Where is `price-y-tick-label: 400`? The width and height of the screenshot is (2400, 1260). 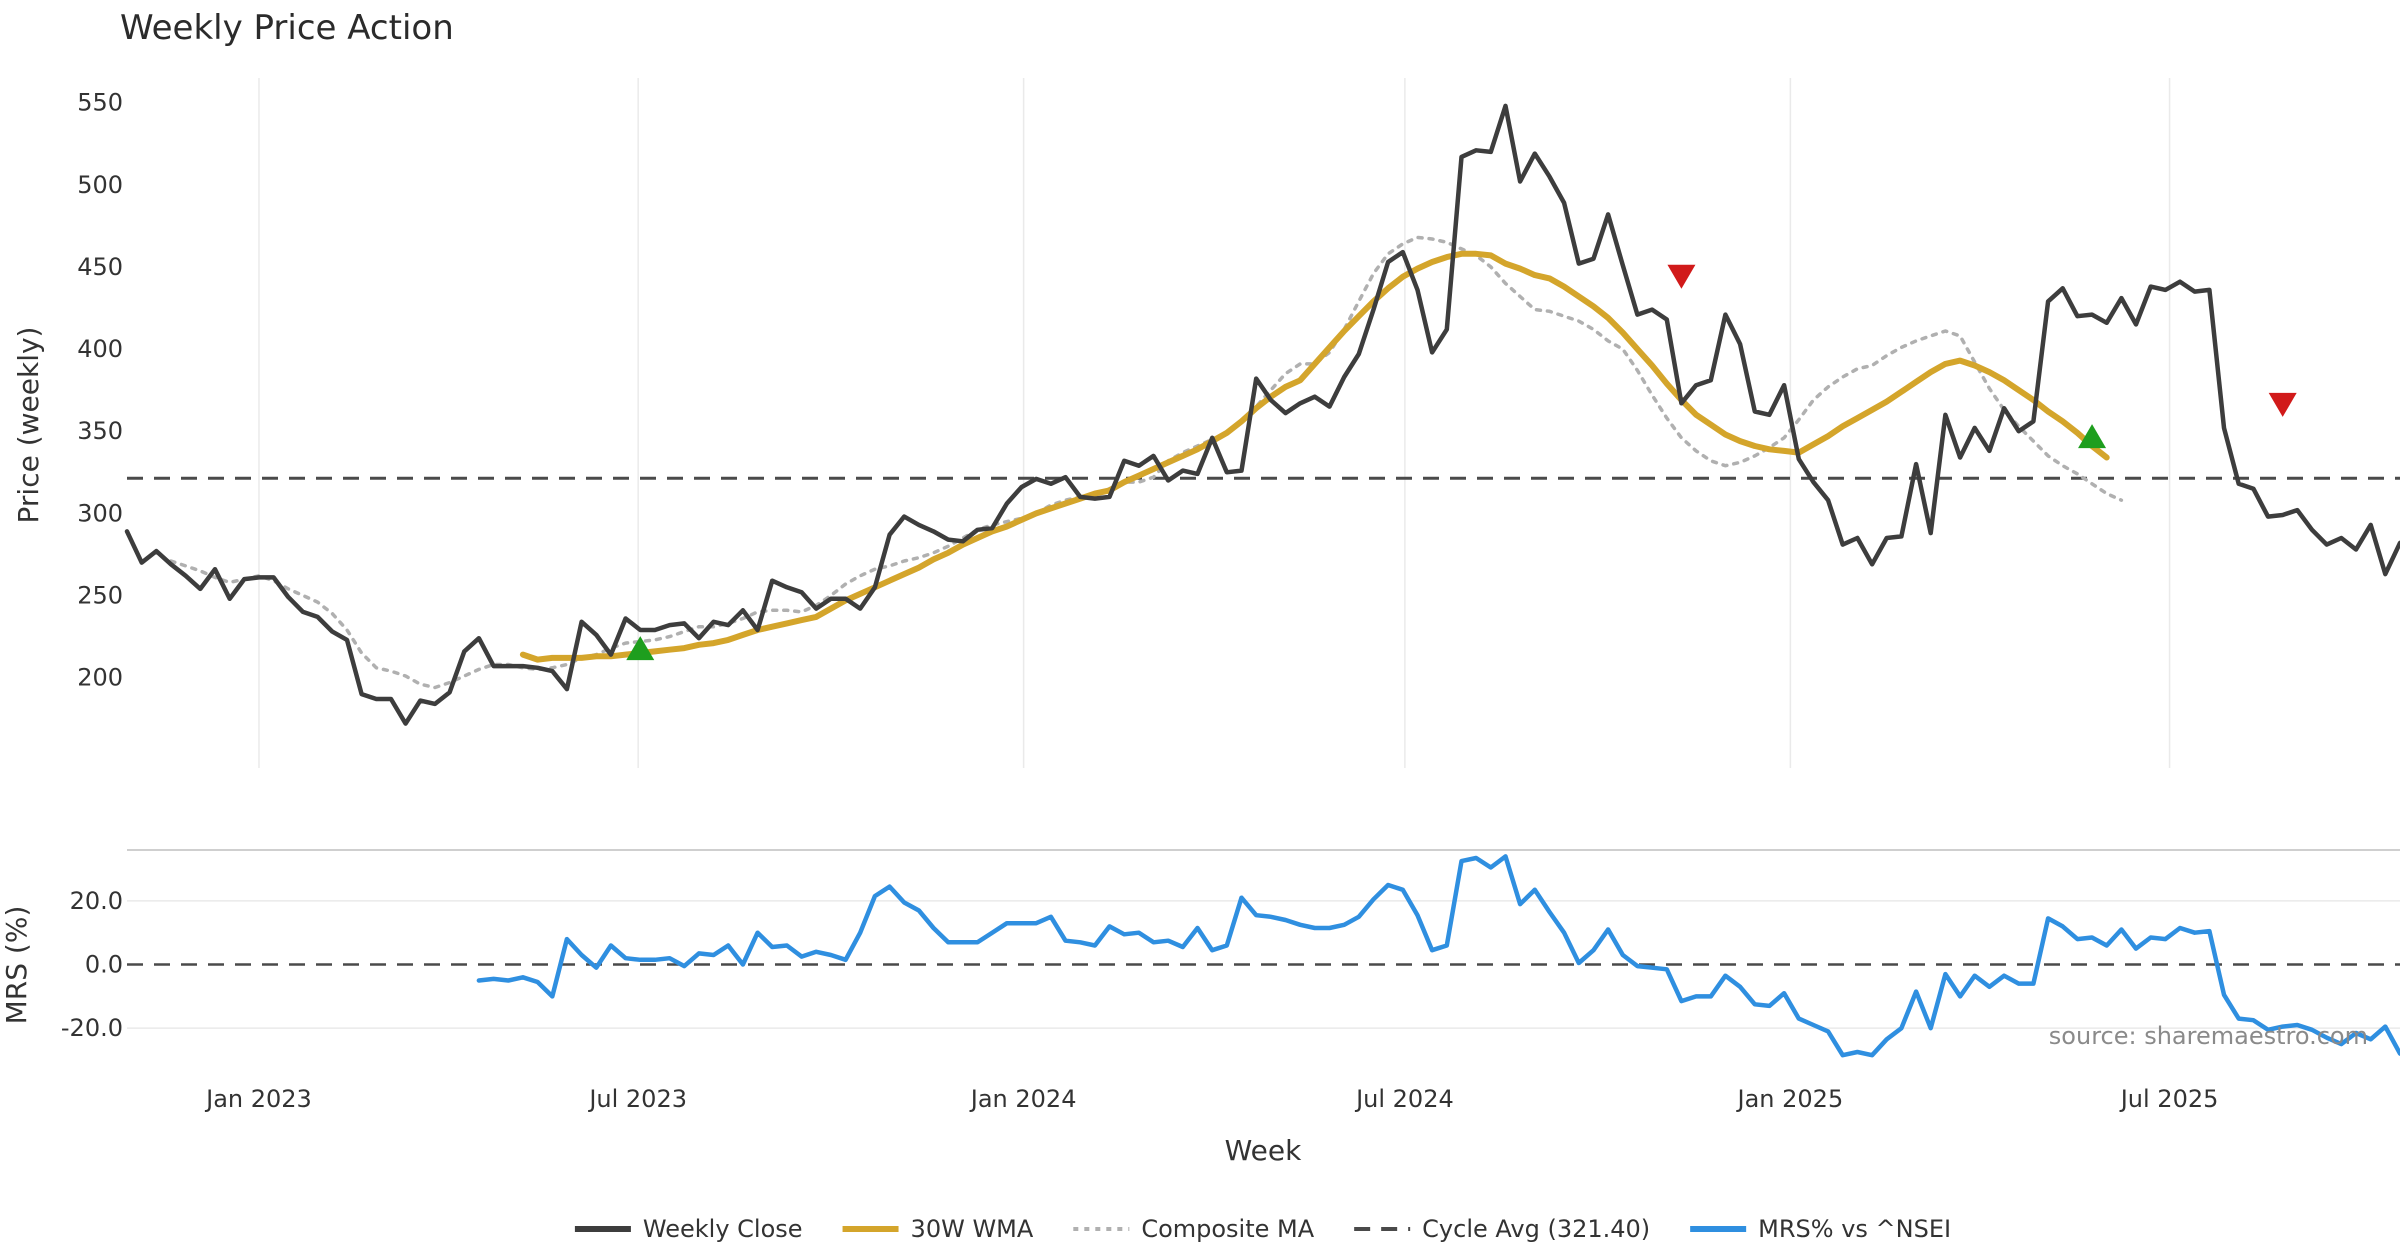 price-y-tick-label: 400 is located at coordinates (100, 349).